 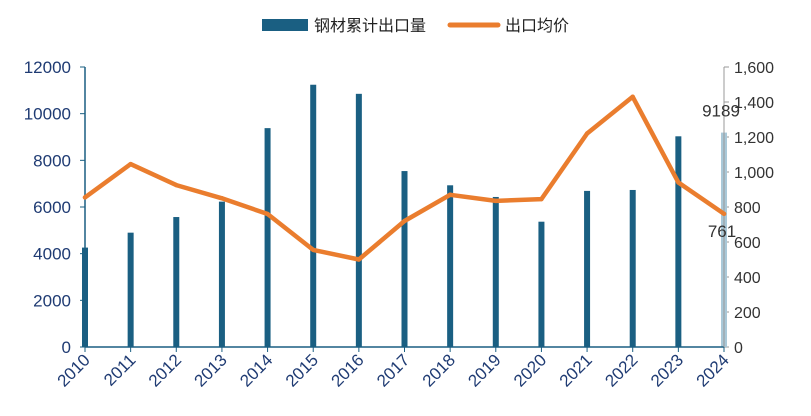 What do you see at coordinates (621, 370) in the screenshot?
I see `x-tick-label: 2022` at bounding box center [621, 370].